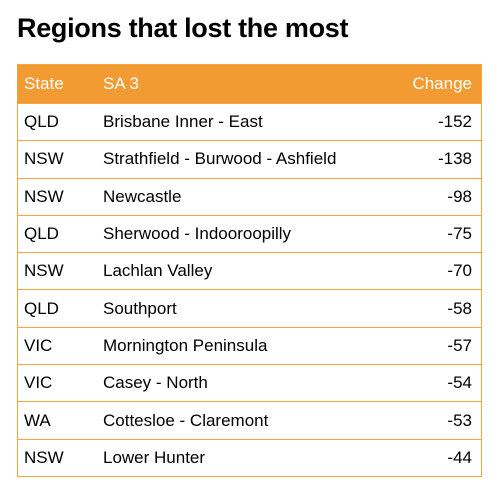 Image resolution: width=503 pixels, height=493 pixels. I want to click on cell-sa3: Mornington Peninsula, so click(185, 345).